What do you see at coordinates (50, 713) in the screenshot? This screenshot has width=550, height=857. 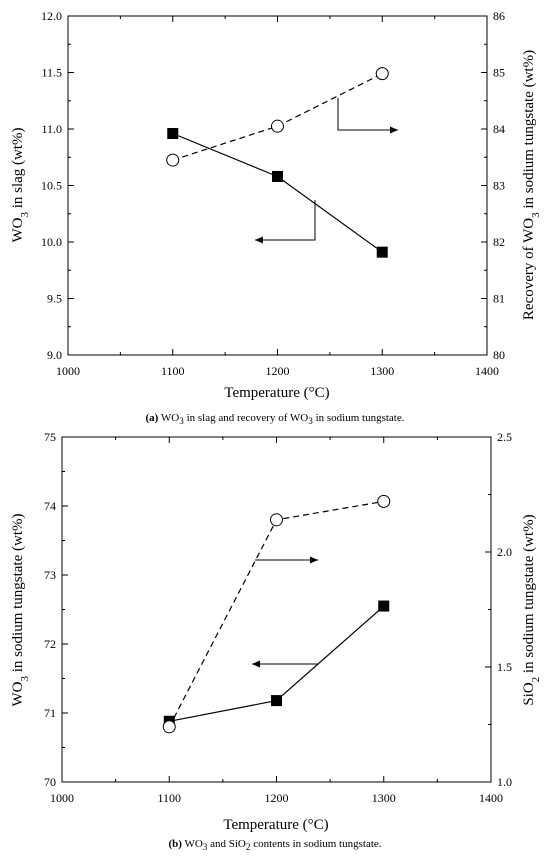 I see `y-left-tick-label: 71` at bounding box center [50, 713].